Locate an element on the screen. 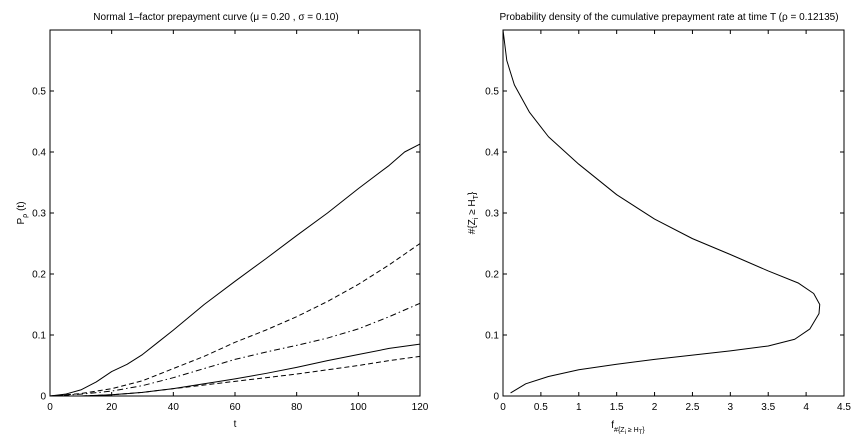 This screenshot has height=439, width=854. svg-text:Pρ(t): Pρ (t) is located at coordinates (22, 212).